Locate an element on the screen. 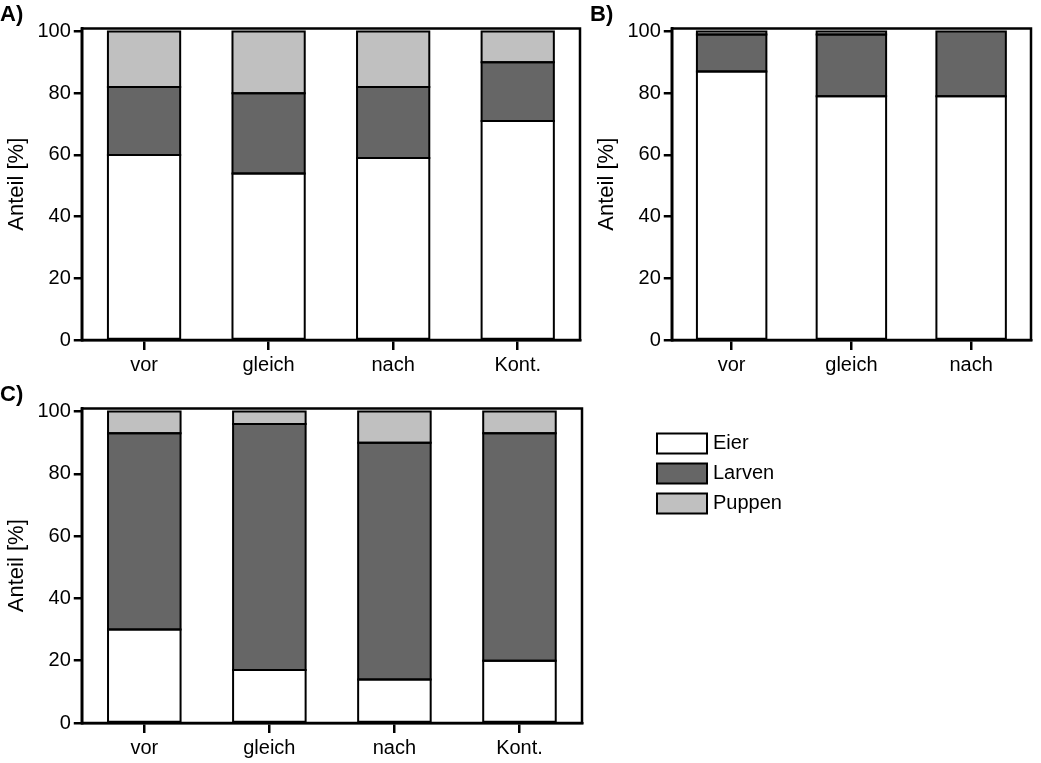 The height and width of the screenshot is (763, 1041). chart-title: C) is located at coordinates (12, 394).